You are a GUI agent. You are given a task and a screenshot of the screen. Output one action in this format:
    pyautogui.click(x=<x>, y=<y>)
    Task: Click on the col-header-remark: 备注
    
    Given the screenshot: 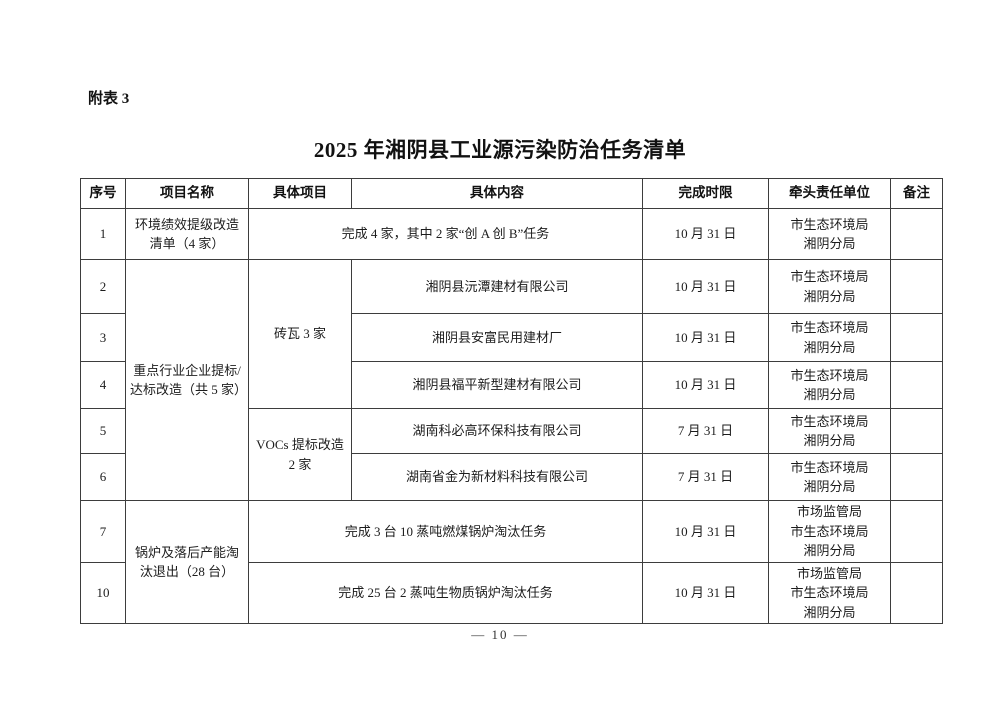 What is the action you would take?
    pyautogui.click(x=916, y=193)
    